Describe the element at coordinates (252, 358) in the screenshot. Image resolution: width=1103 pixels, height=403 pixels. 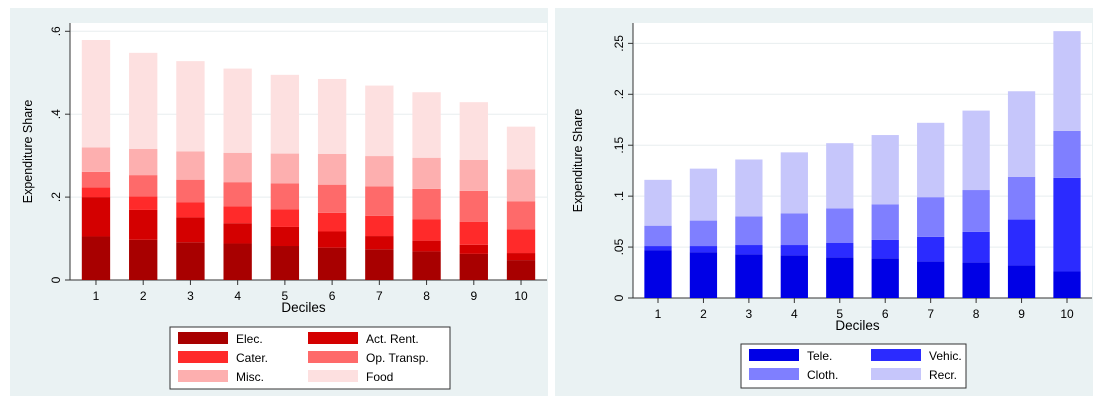
I see `legend-label: Cater.` at that location.